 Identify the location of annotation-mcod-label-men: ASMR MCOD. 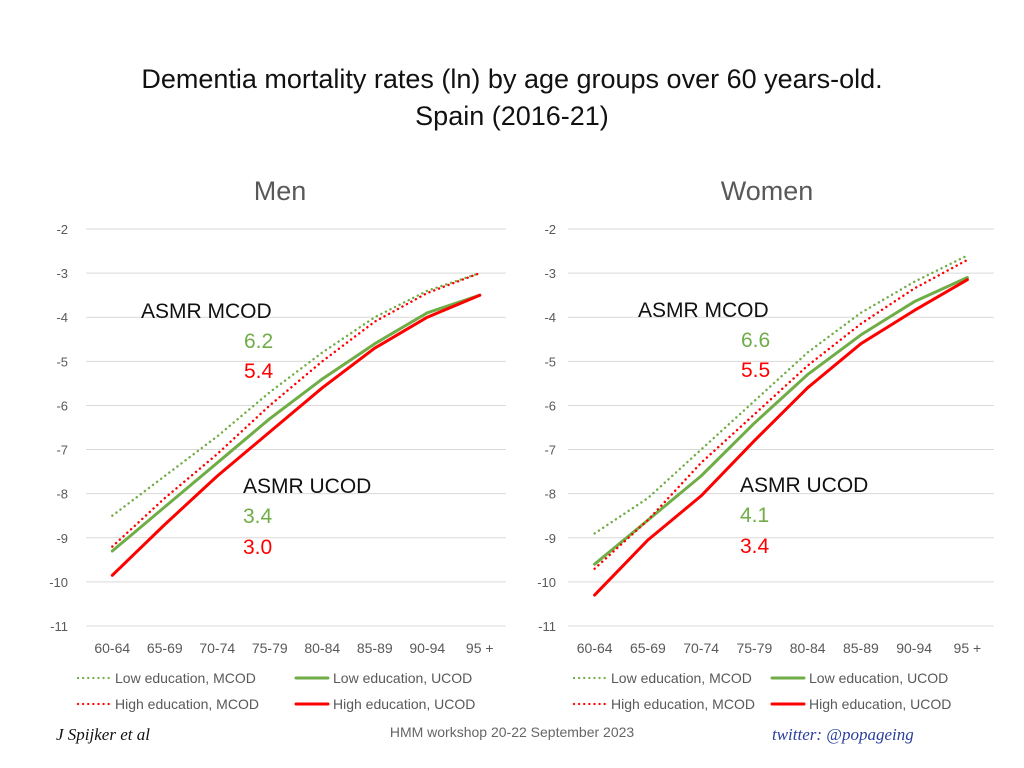
(206, 311).